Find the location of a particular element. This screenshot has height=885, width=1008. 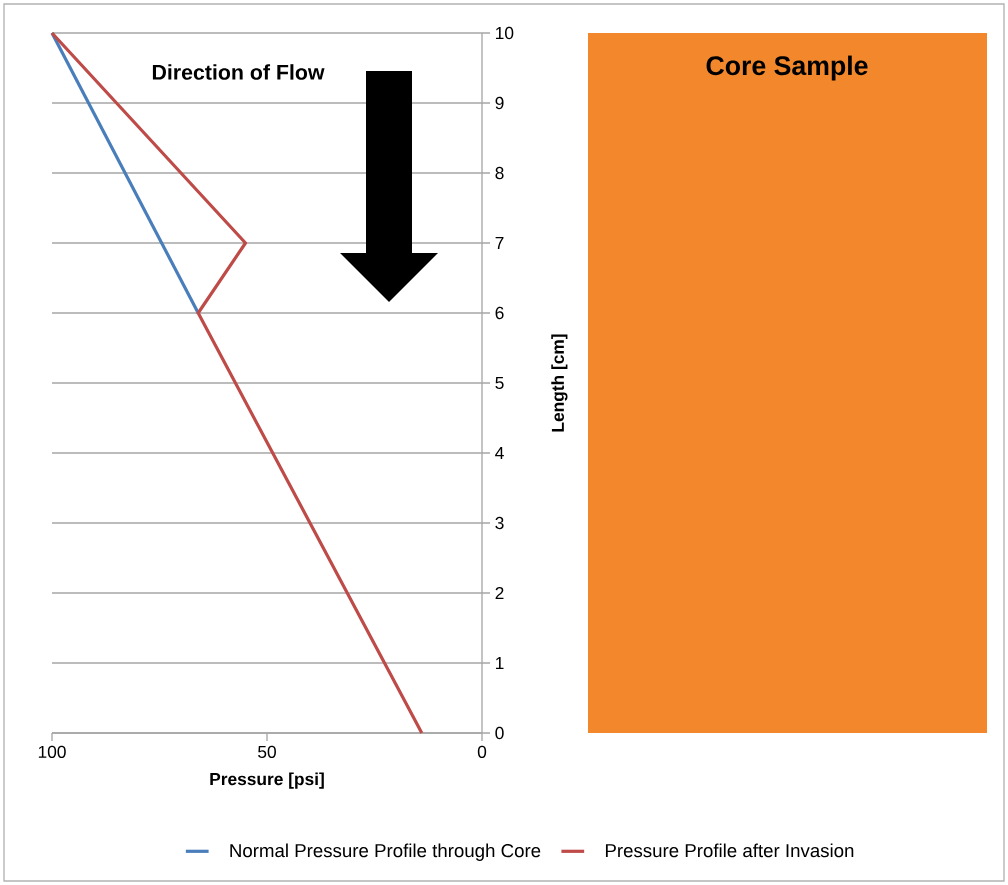

x-tick-label: 100 is located at coordinates (52, 751).